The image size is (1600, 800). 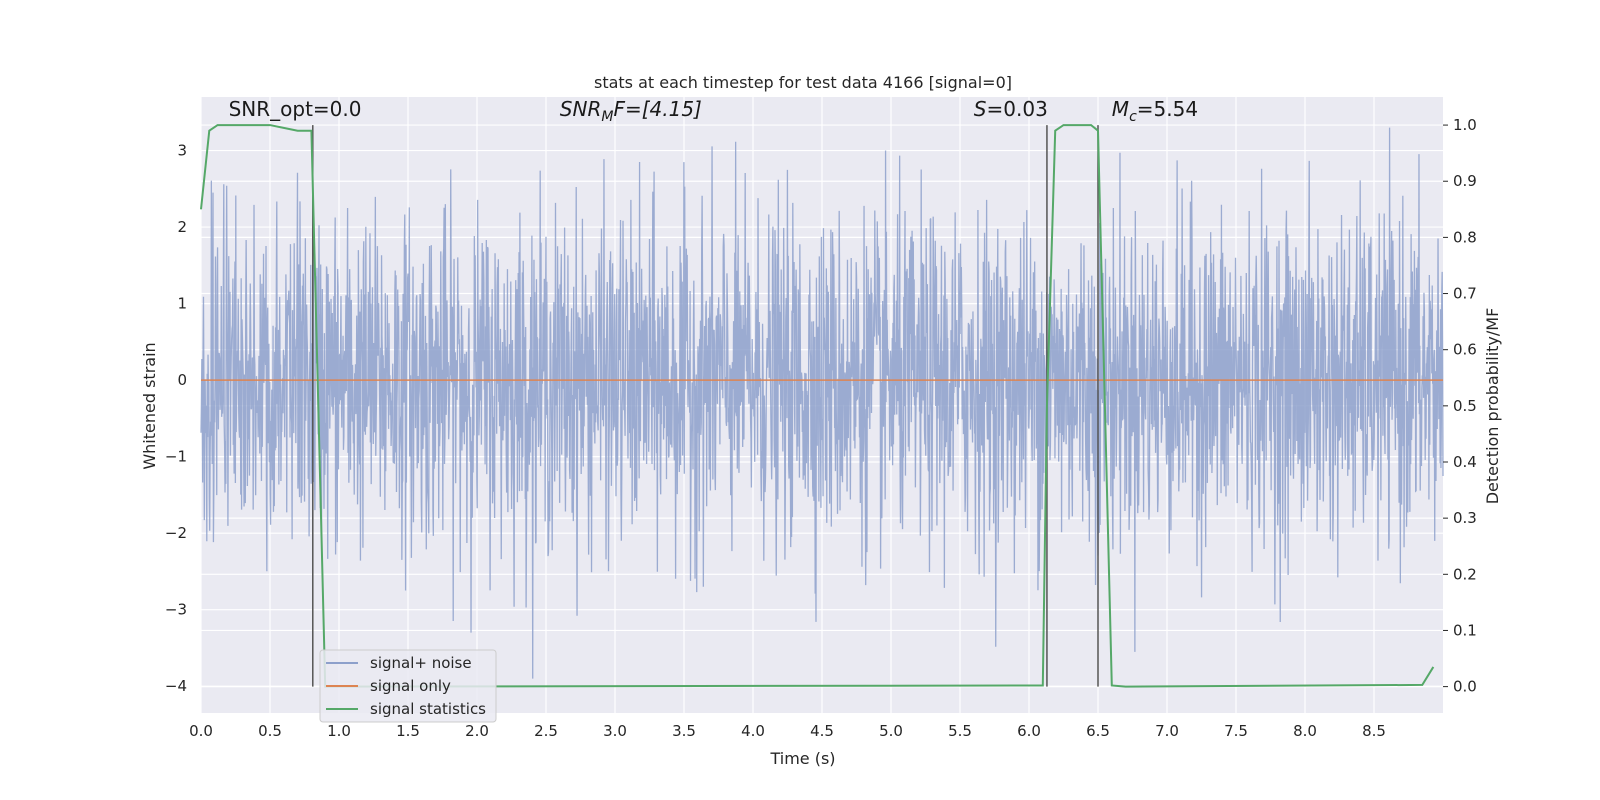 What do you see at coordinates (1305, 731) in the screenshot?
I see `x-tick-label: 8.0` at bounding box center [1305, 731].